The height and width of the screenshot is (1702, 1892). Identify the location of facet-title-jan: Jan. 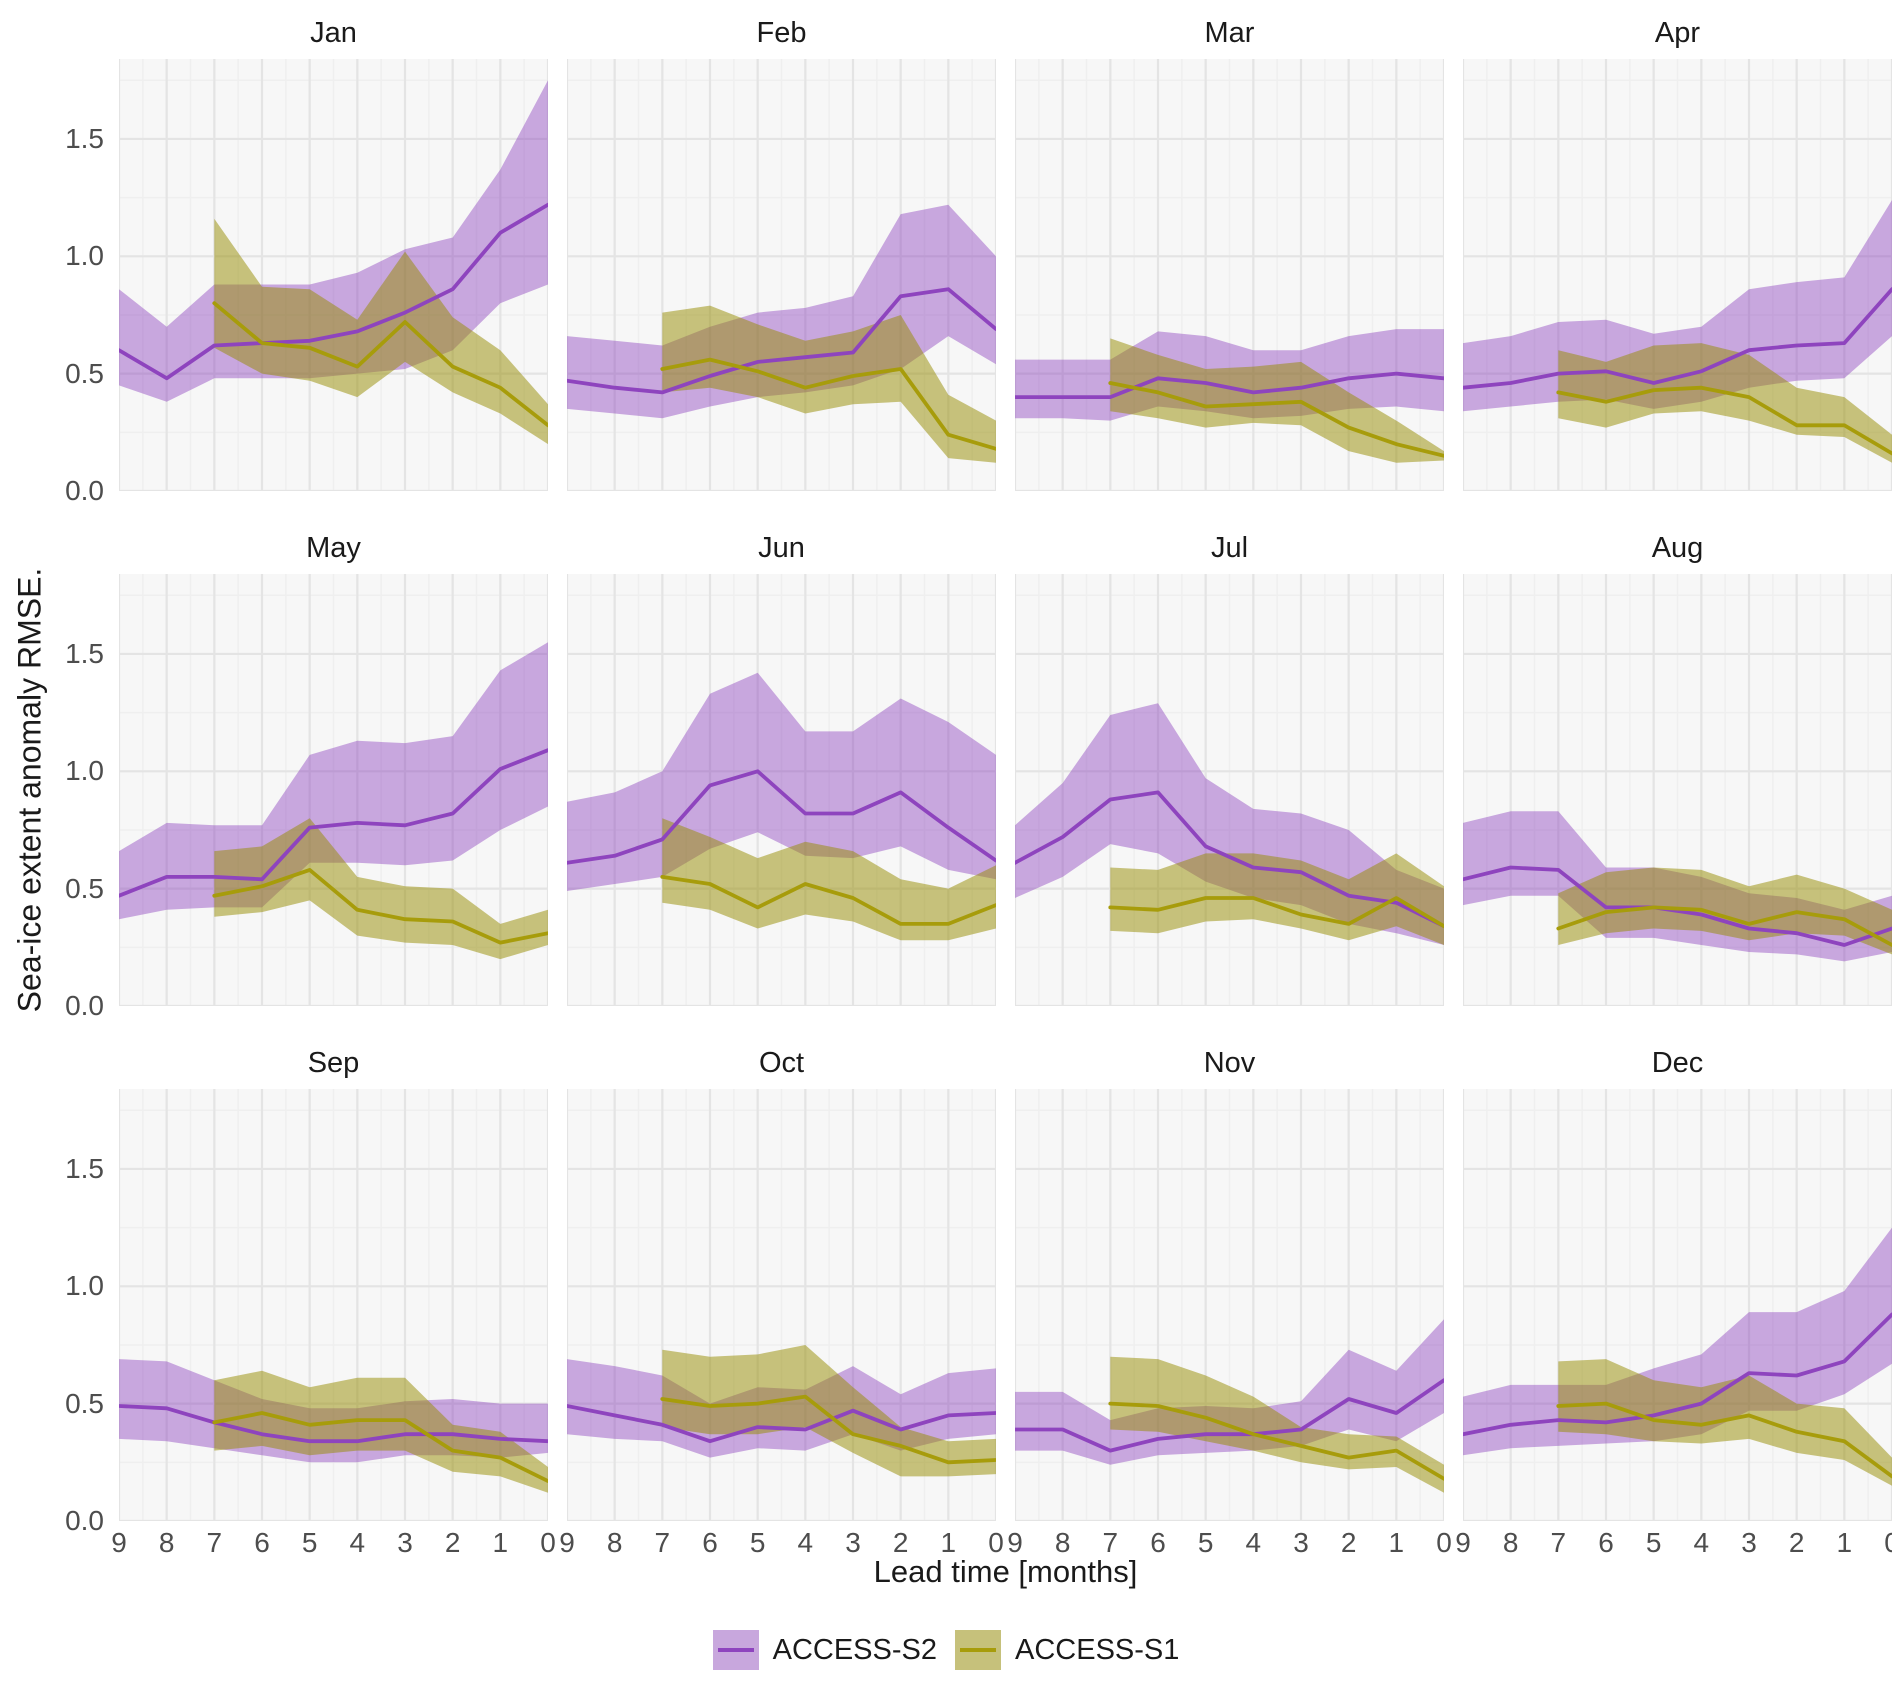
(333, 33).